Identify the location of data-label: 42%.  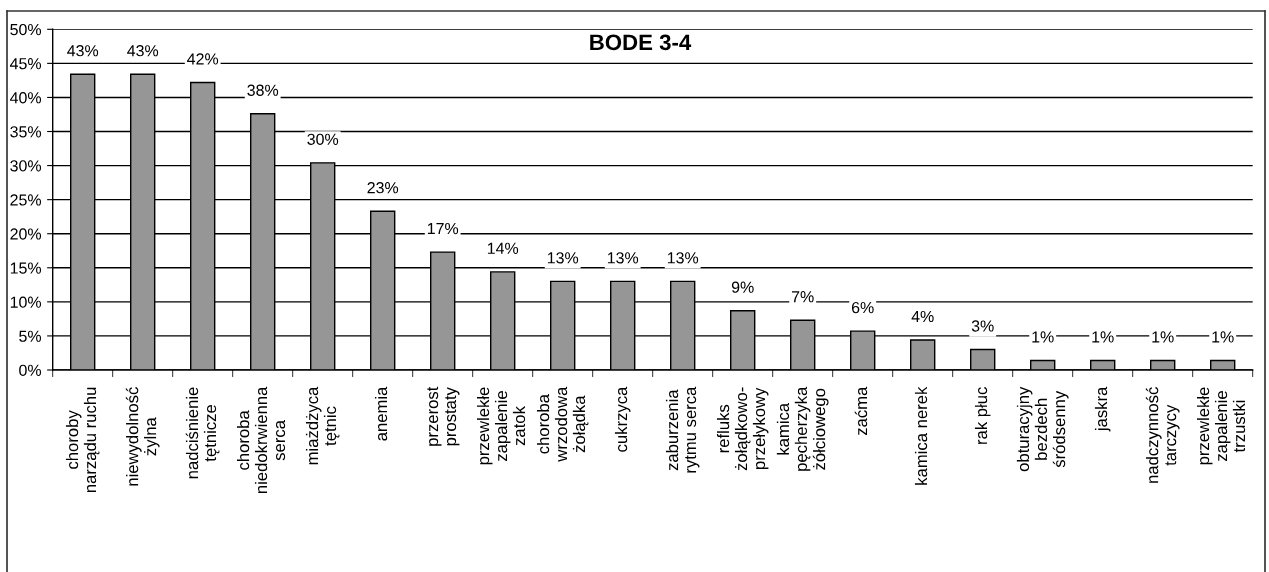
(203, 59).